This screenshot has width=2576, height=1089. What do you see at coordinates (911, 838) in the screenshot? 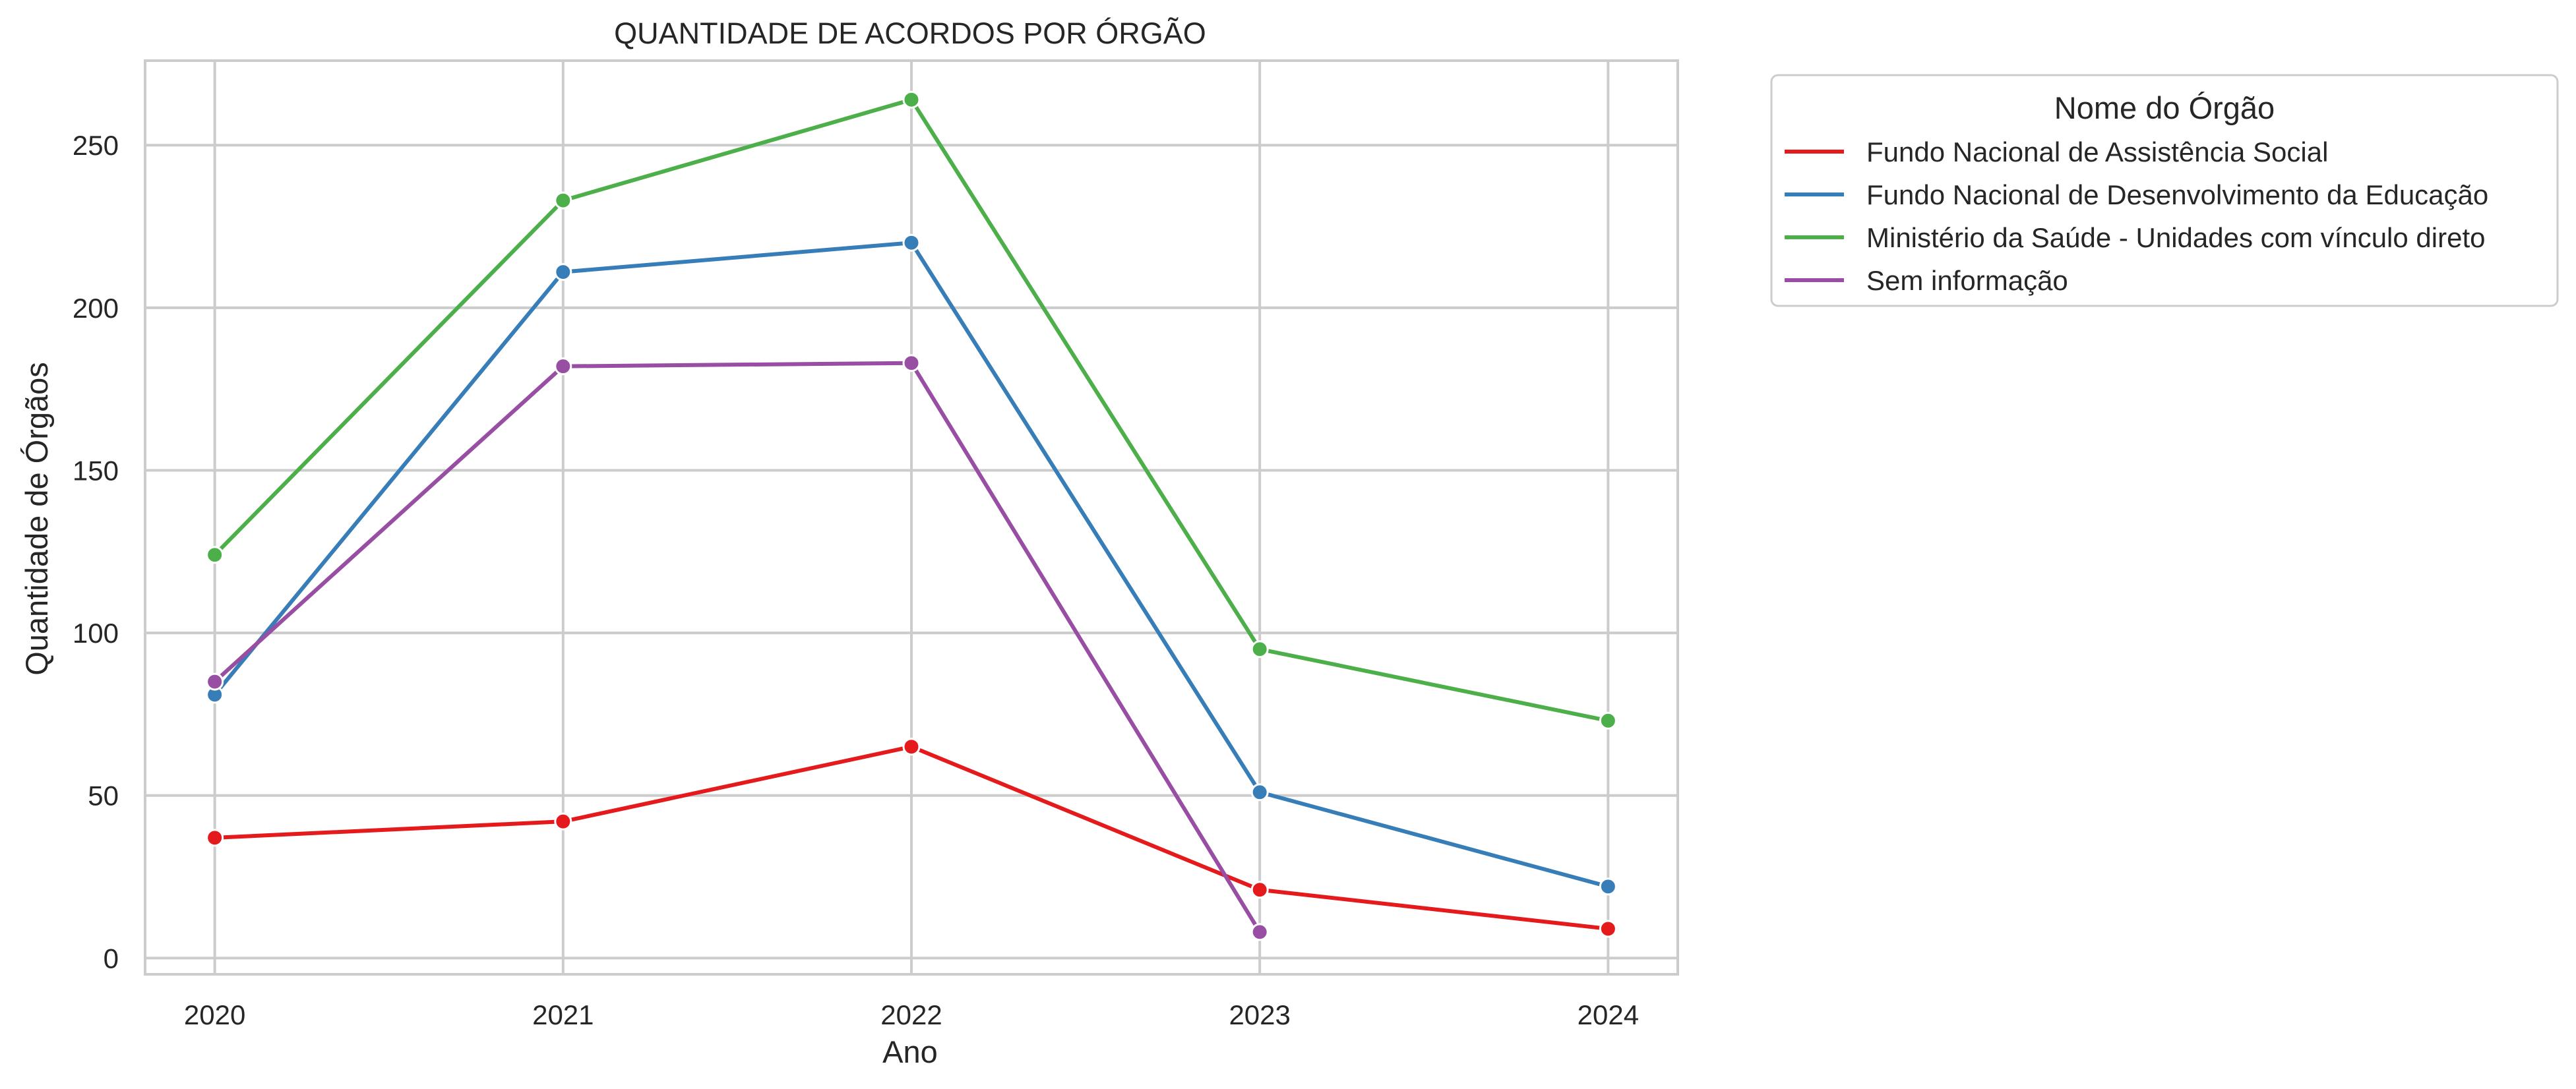
I see `series-group` at bounding box center [911, 838].